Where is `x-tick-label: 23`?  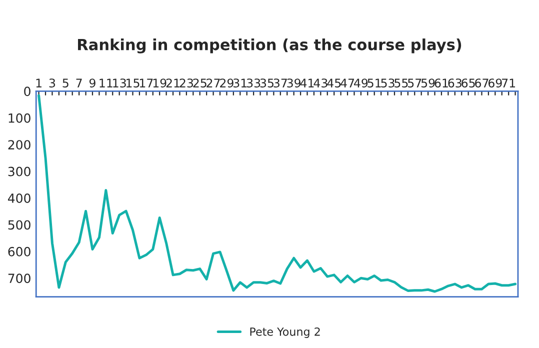
x-tick-label: 23 is located at coordinates (187, 83).